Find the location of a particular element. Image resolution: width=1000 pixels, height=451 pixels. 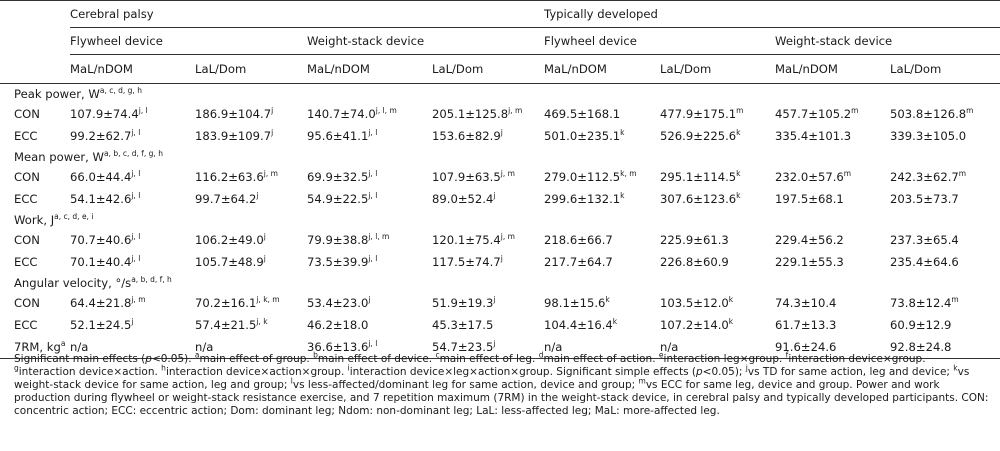

table-cell: 307.6±123.6k is located at coordinates (717, 199).